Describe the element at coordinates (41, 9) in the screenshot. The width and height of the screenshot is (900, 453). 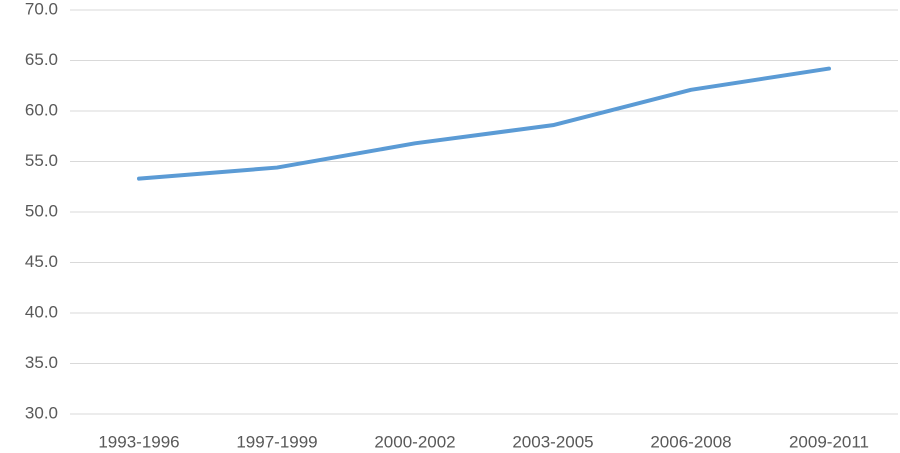
I see `y-tick-label: 70.0` at that location.